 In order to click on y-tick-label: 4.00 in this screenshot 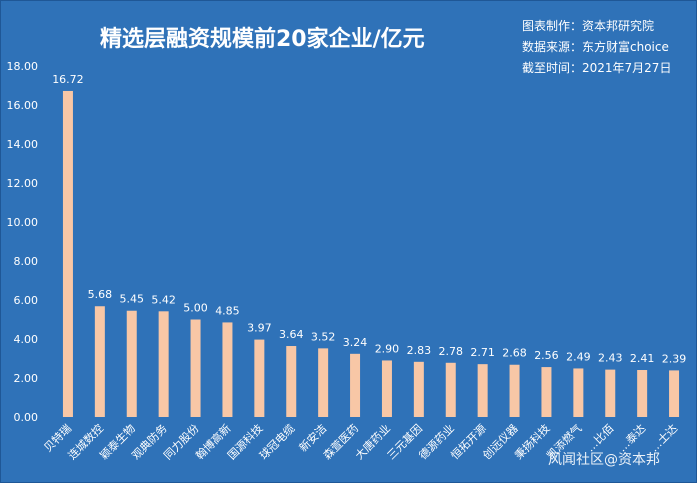, I will do `click(26, 339)`.